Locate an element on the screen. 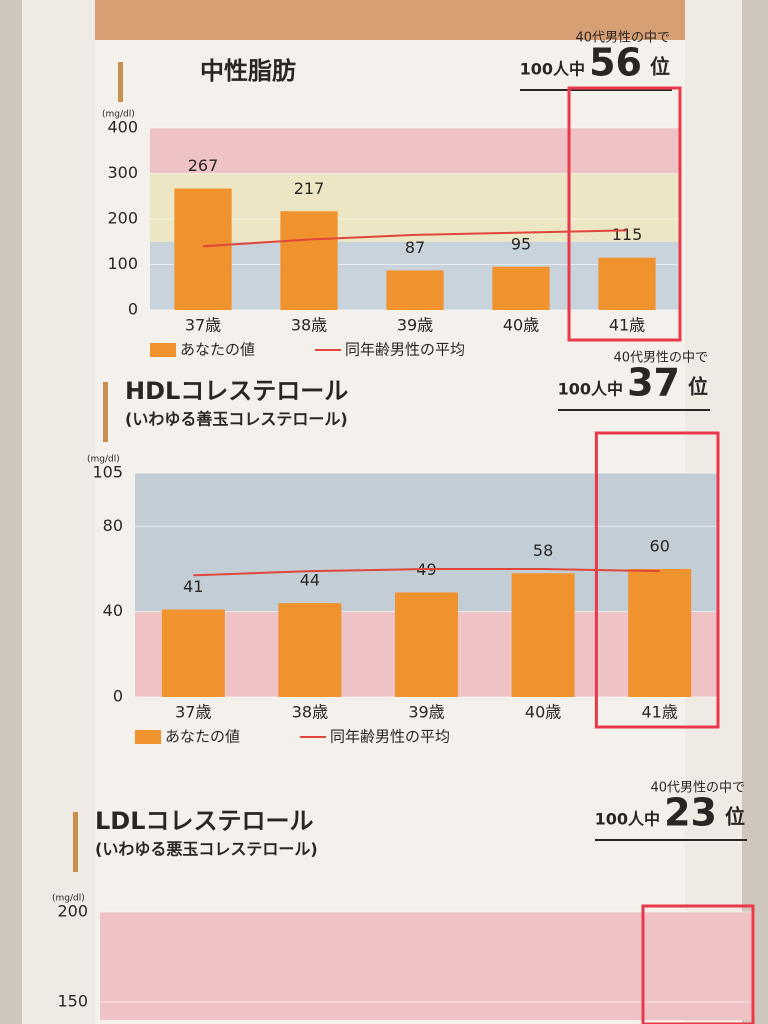  y-tick-label: 300 is located at coordinates (122, 172).